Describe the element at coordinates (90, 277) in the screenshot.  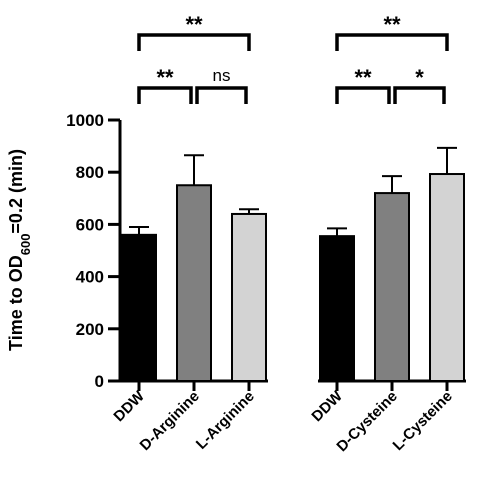
I see `y-tick-label: 400` at that location.